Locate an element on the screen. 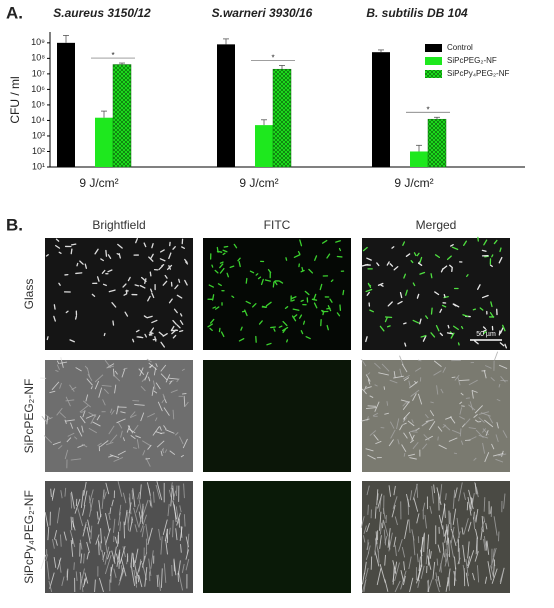 The image size is (554, 608). group-title: B. subtilis DB 104 is located at coordinates (417, 13).